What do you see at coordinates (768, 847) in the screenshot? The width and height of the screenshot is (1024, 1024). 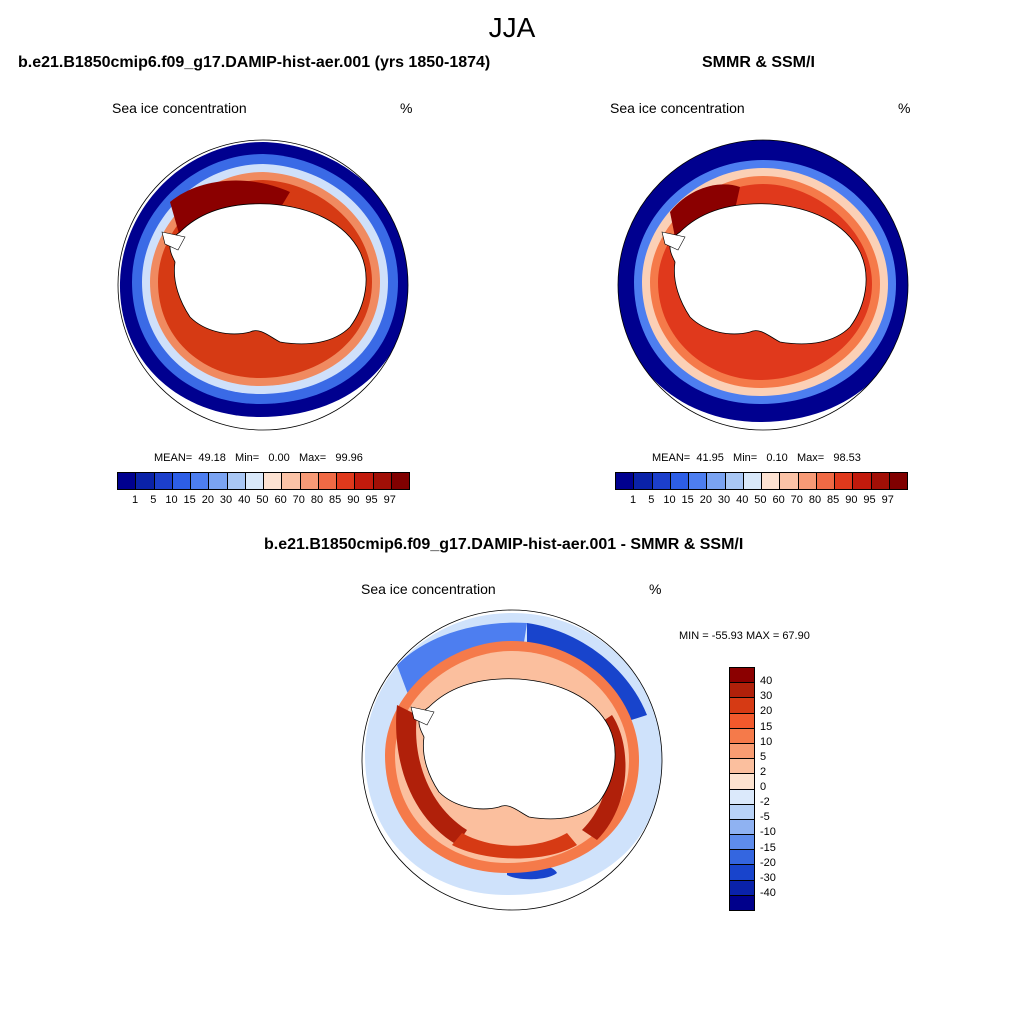 I see `colorbar-tick-label: -15` at bounding box center [768, 847].